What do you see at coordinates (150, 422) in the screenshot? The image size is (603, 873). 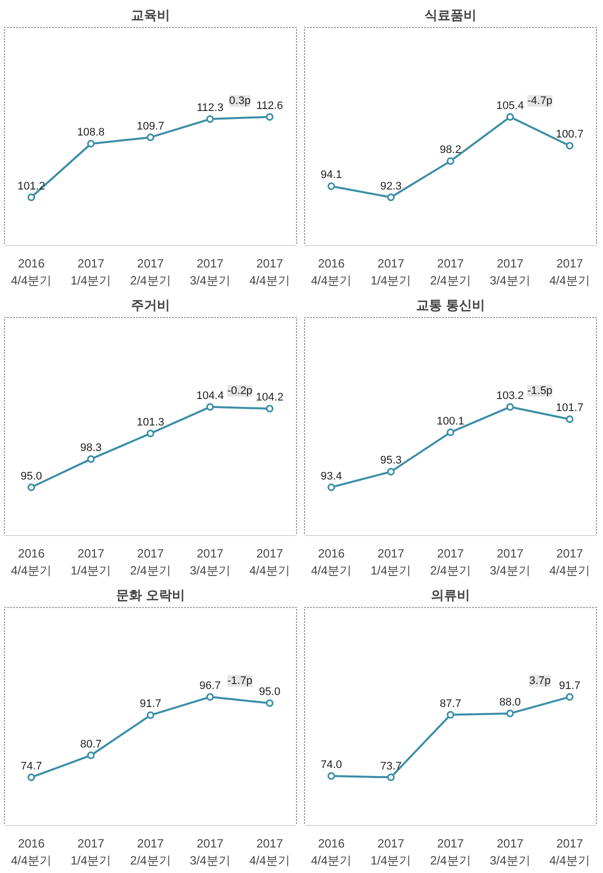 I see `data-label: 101.3` at bounding box center [150, 422].